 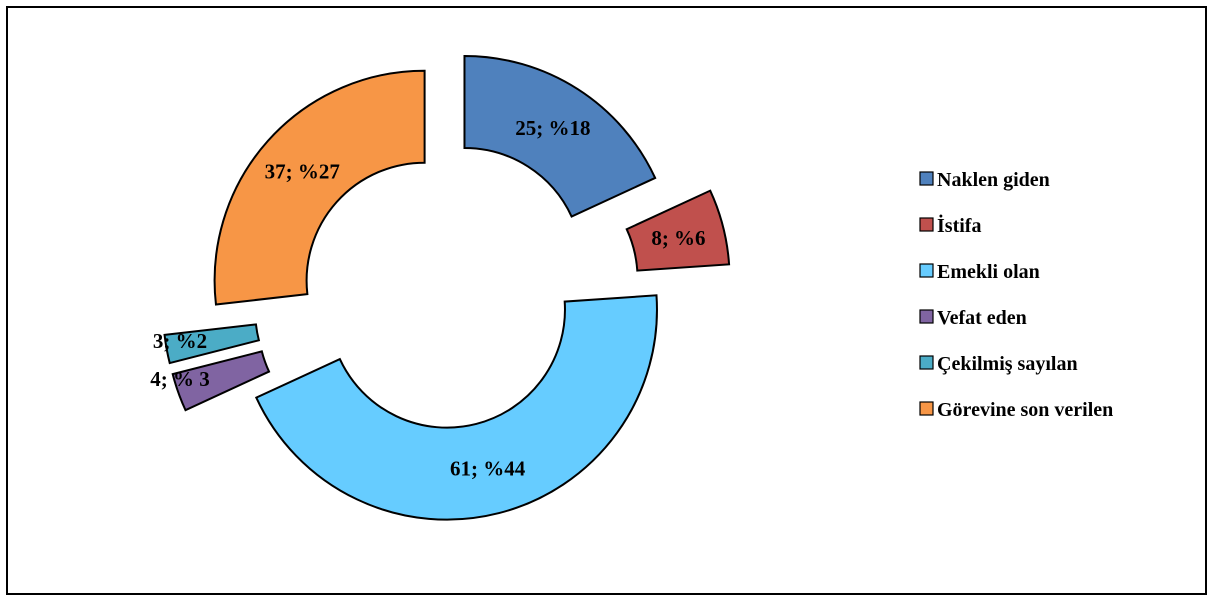 What do you see at coordinates (180, 341) in the screenshot?
I see `data-label-4: 3; %2` at bounding box center [180, 341].